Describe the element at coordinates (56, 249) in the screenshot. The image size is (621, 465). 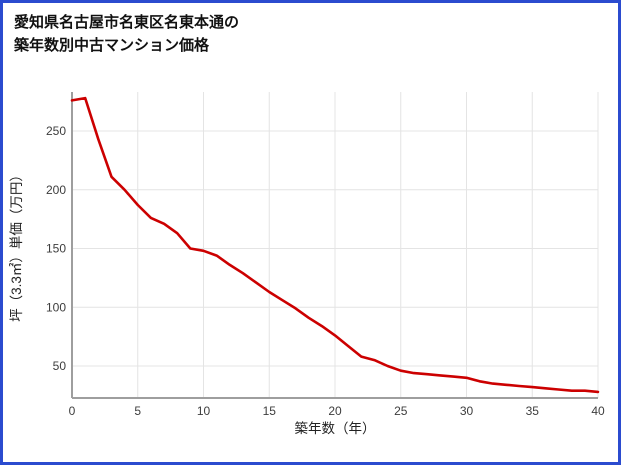
I see `y-tick-label: 150` at that location.